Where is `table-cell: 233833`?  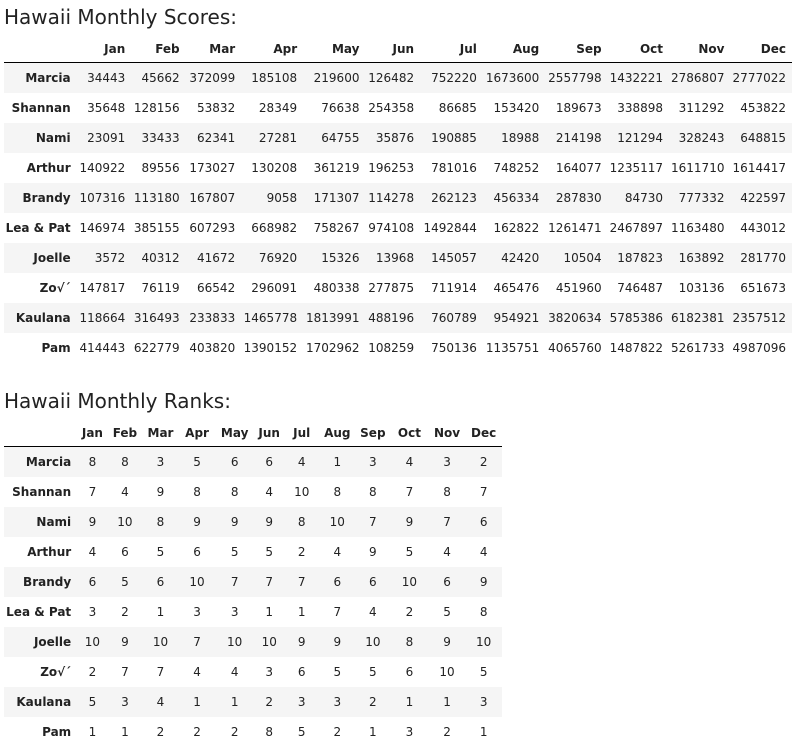
table-cell: 233833 is located at coordinates (212, 318).